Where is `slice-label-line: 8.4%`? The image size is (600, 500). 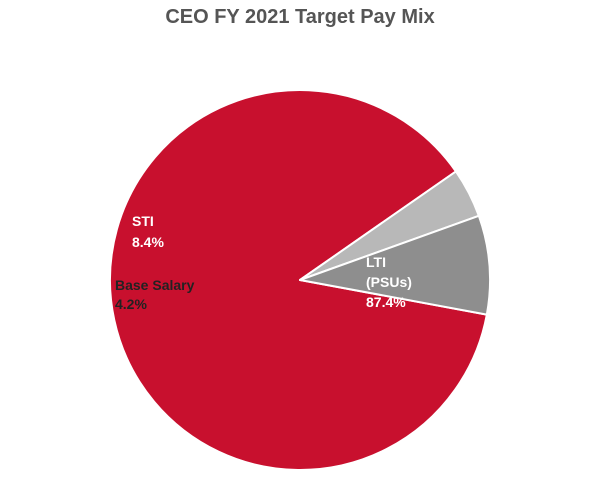 slice-label-line: 8.4% is located at coordinates (148, 242).